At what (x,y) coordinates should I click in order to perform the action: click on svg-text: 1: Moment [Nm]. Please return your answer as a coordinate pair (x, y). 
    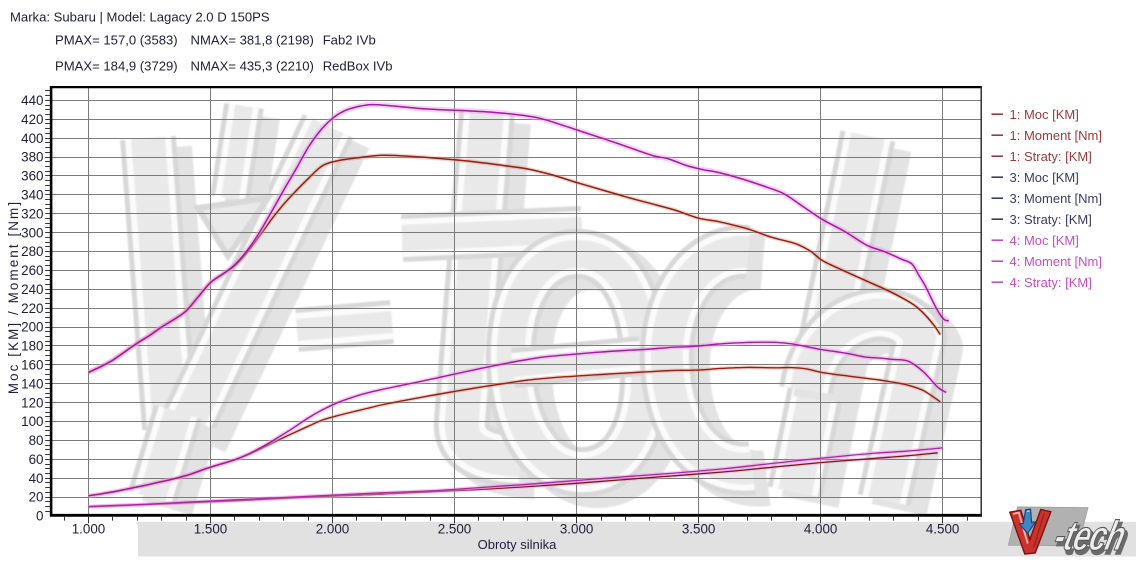
    Looking at the image, I should click on (1056, 135).